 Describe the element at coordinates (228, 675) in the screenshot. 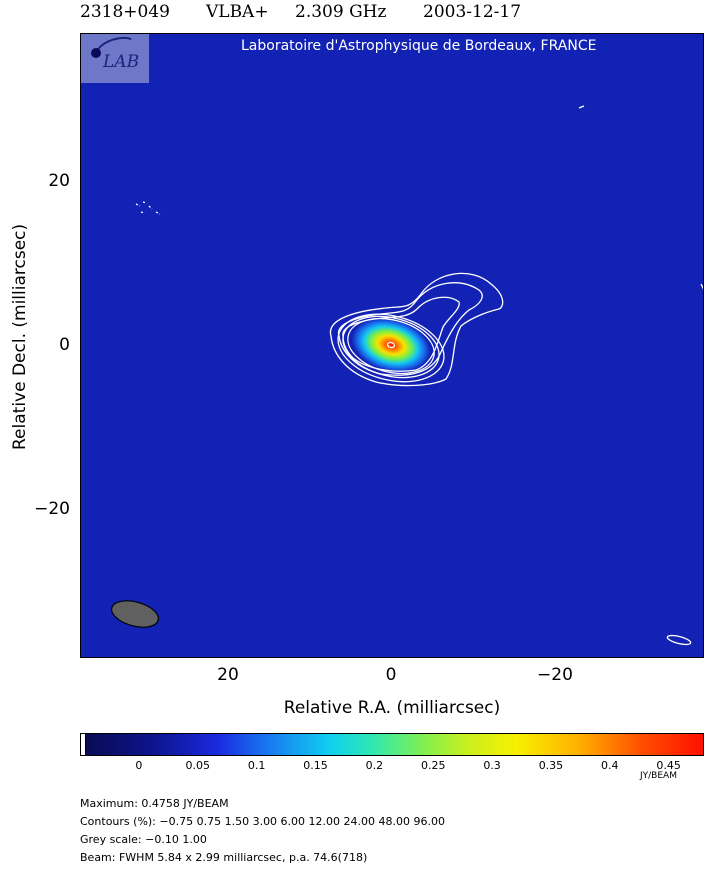

I see `x-tick-label: 20` at that location.